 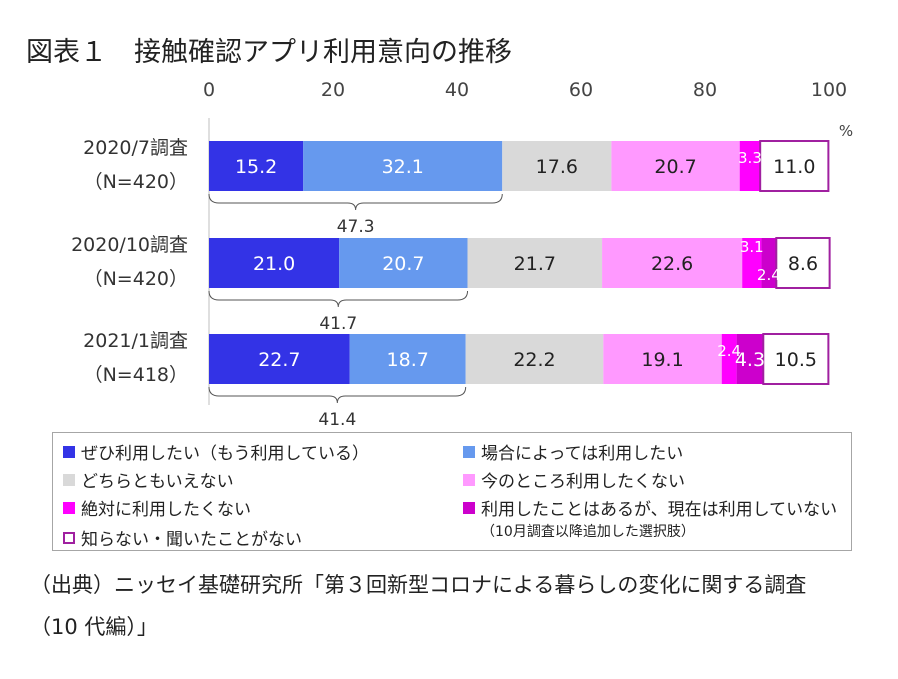 What do you see at coordinates (191, 540) in the screenshot?
I see `legend-label: 知らない・聞いたことがない` at bounding box center [191, 540].